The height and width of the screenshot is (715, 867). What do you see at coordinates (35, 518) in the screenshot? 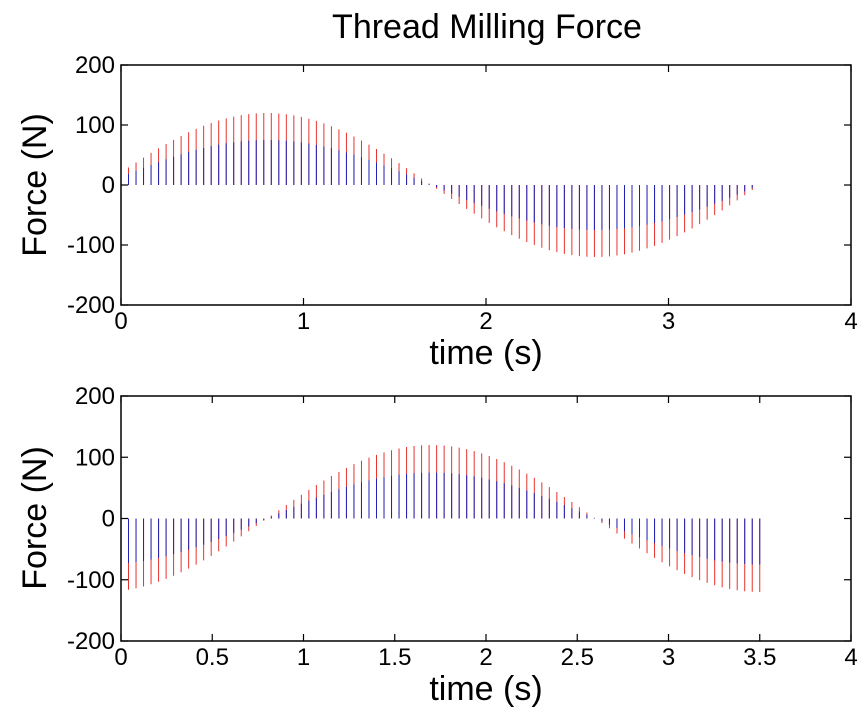
I see `bottom-y-axis-title: Force (N)` at bounding box center [35, 518].